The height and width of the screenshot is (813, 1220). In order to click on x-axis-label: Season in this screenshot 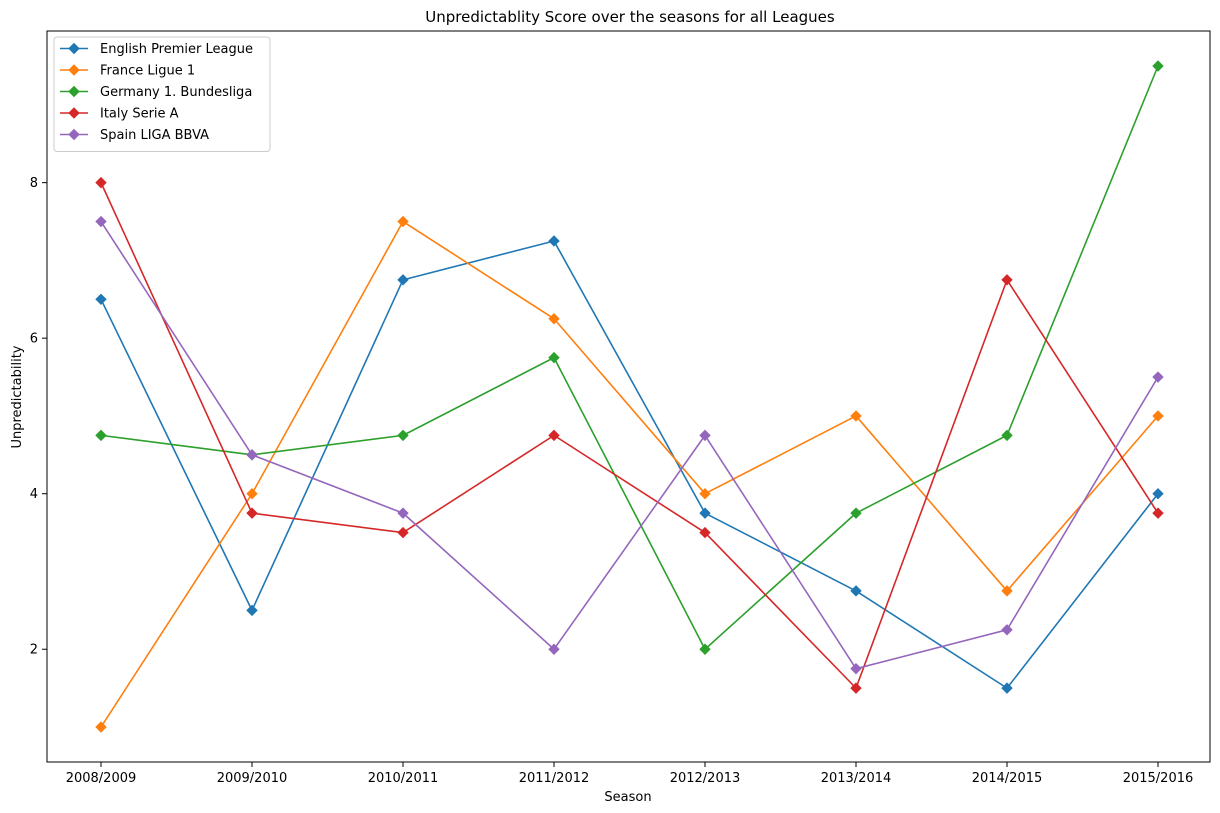, I will do `click(627, 797)`.